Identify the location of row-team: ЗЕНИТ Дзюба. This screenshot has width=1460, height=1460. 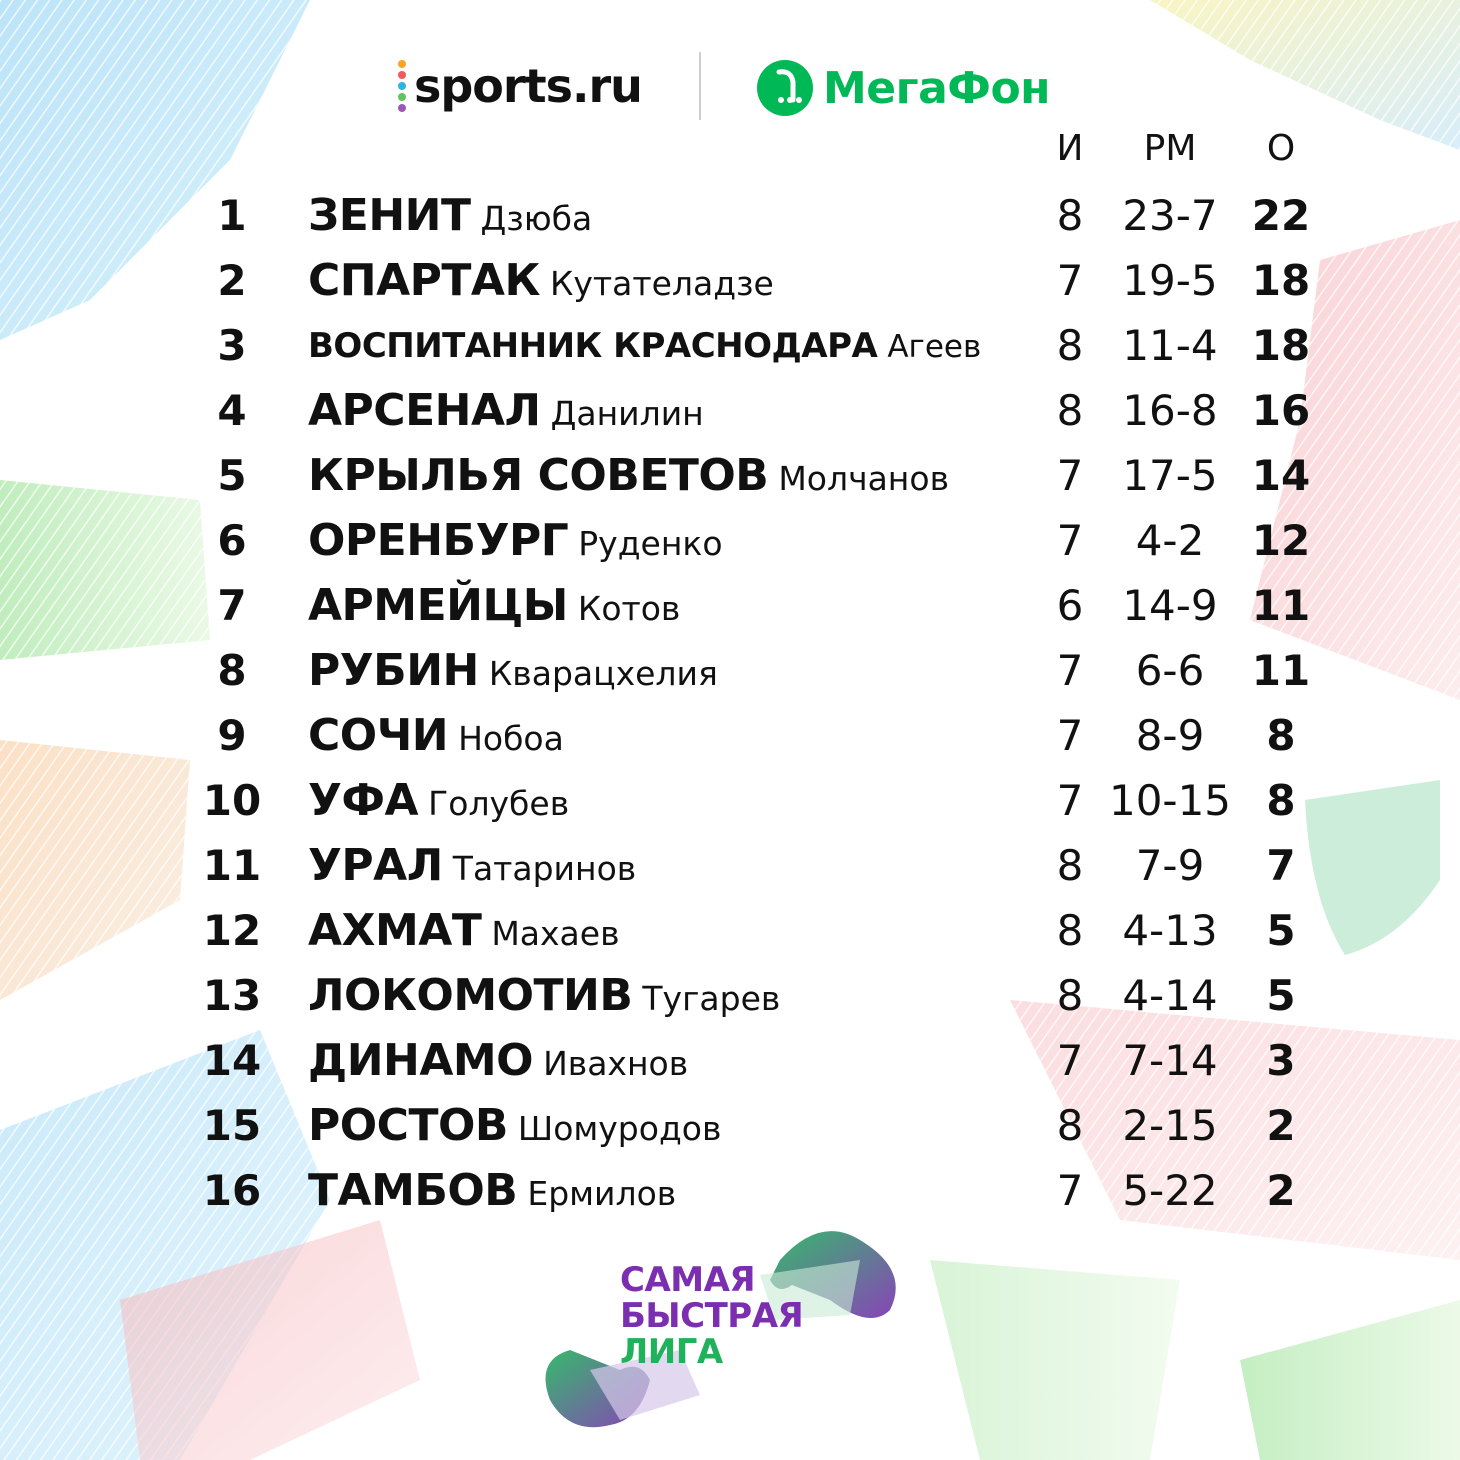
(450, 217).